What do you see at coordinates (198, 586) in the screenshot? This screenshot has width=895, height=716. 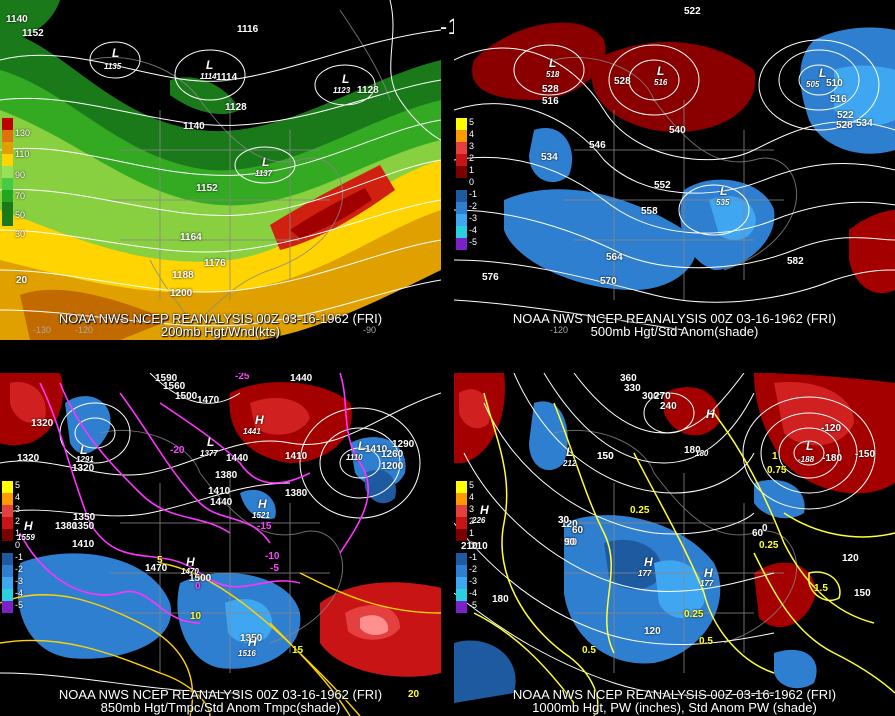 I see `temperature-label: 0` at bounding box center [198, 586].